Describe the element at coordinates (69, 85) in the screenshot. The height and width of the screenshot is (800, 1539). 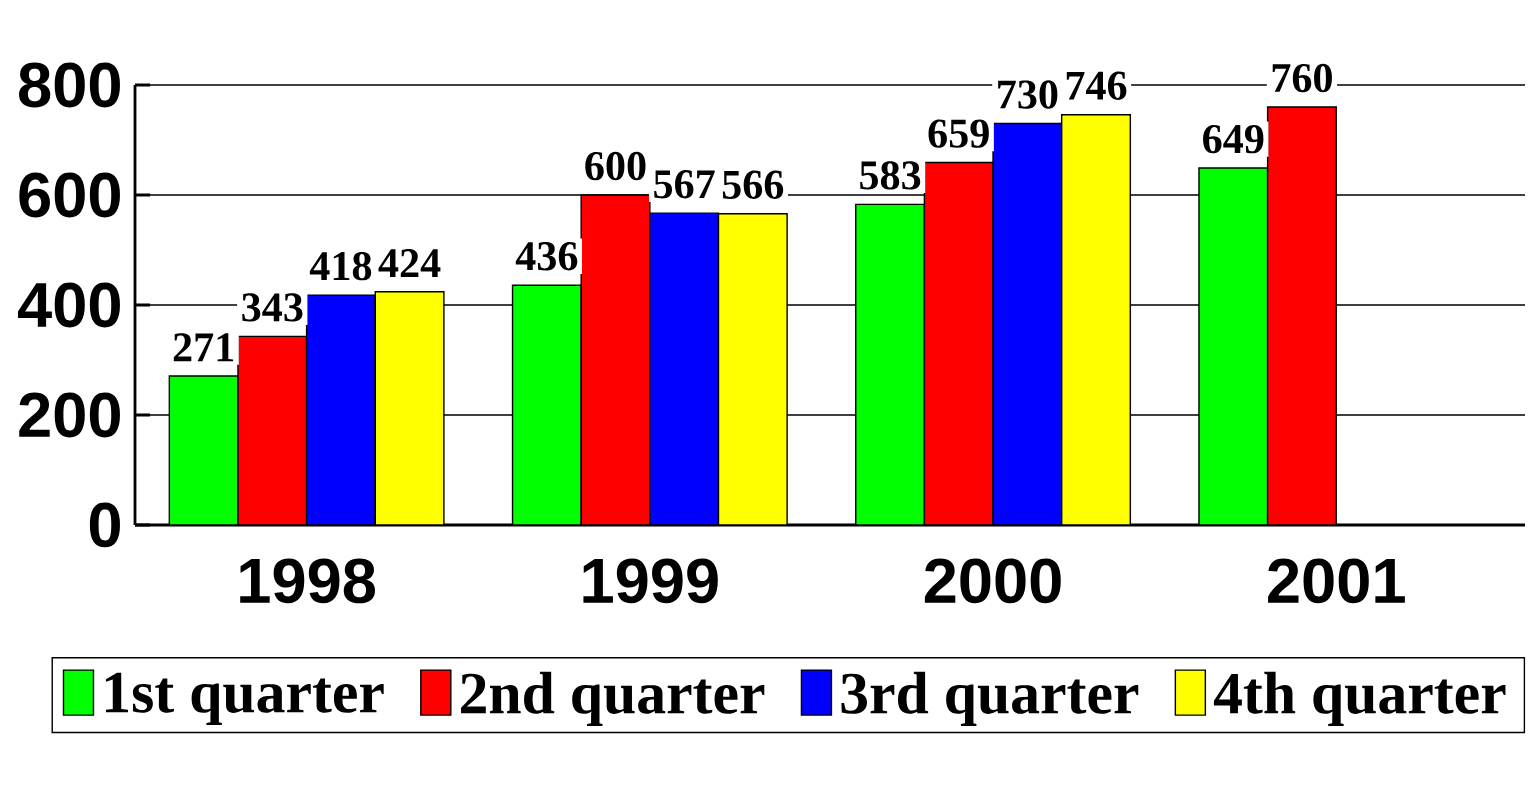
I see `y-tick-label: 800` at that location.